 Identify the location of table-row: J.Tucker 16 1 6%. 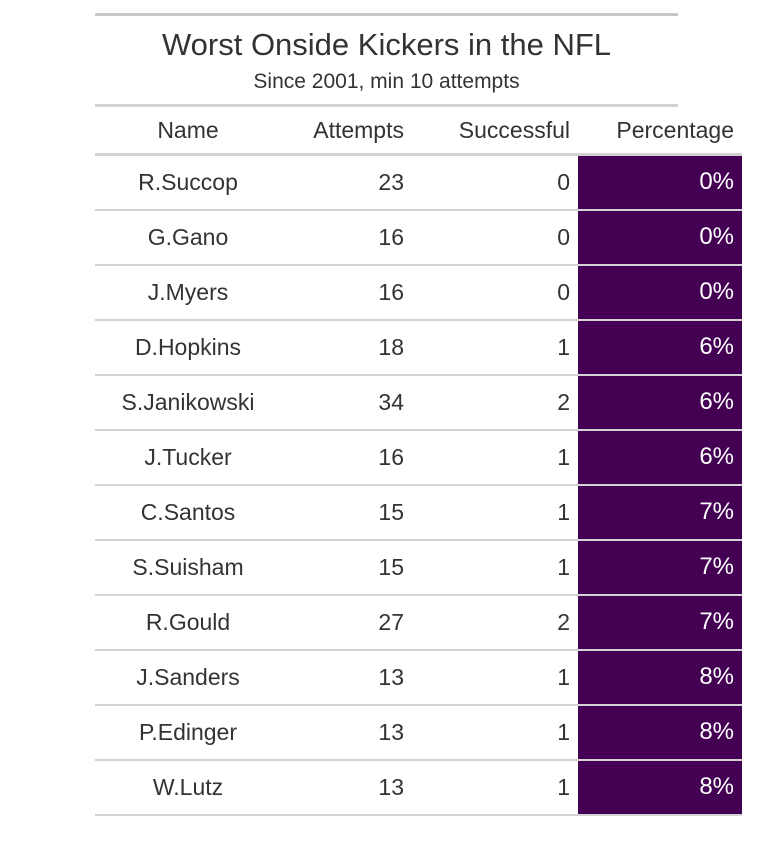
(418, 457).